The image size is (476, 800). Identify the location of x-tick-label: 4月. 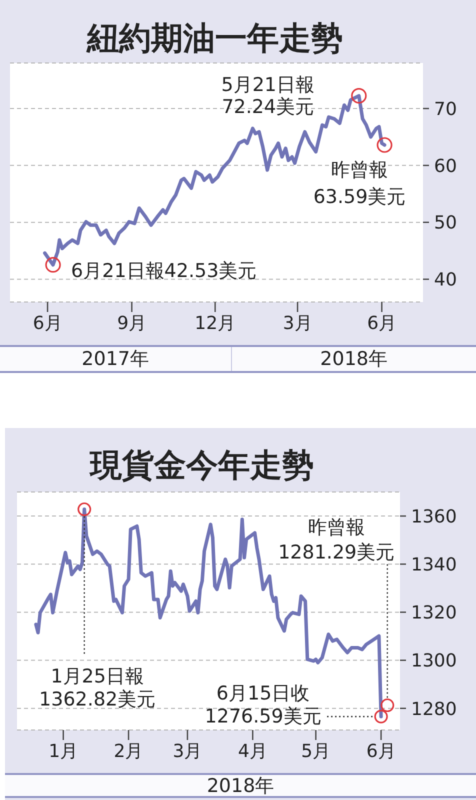
(253, 751).